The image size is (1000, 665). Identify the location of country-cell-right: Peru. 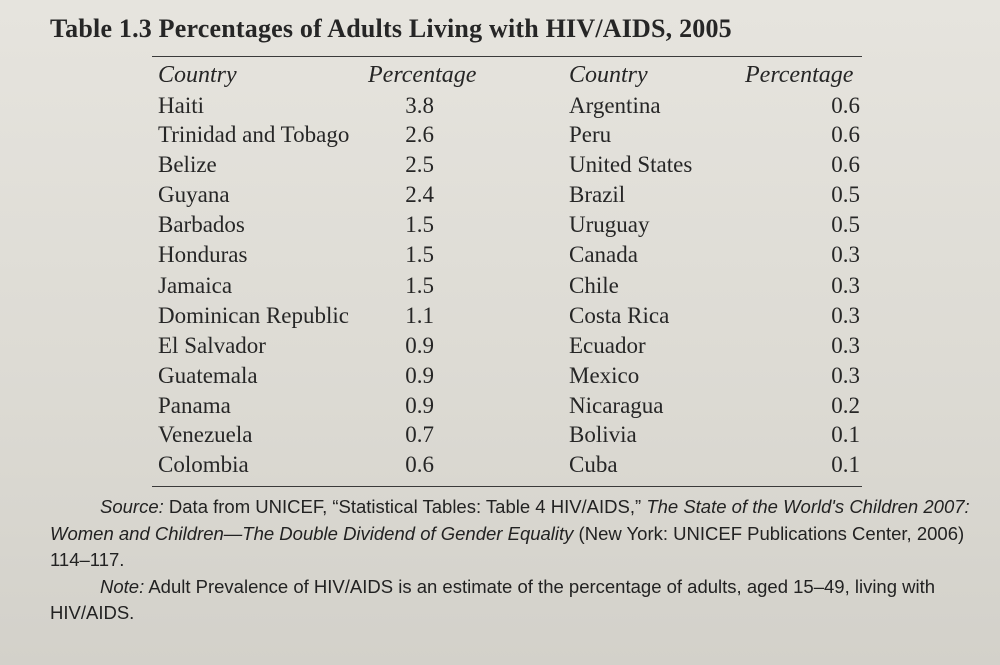
(590, 134).